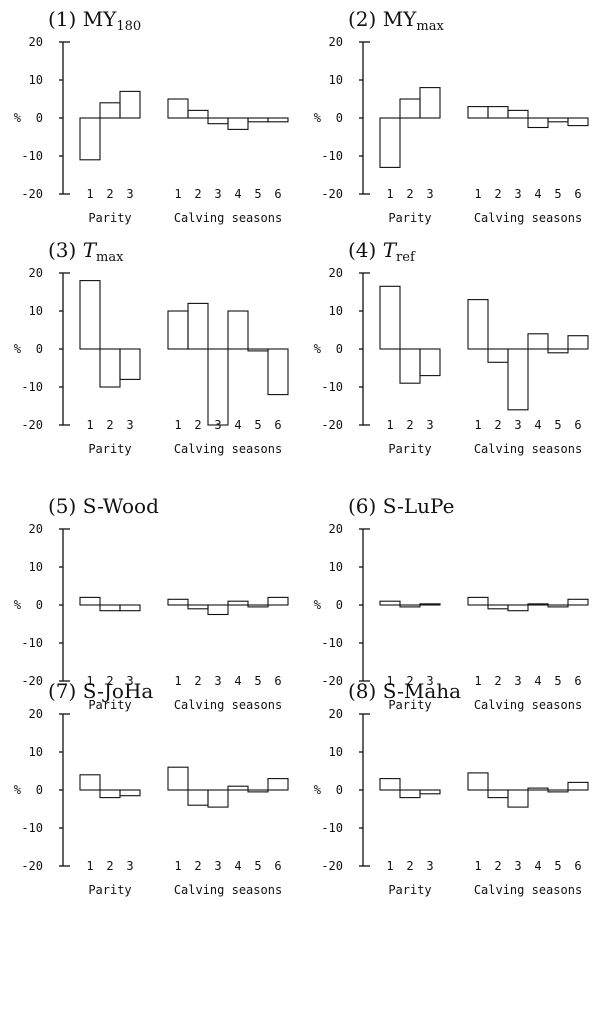 This screenshot has height=1030, width=607. I want to click on panel-title: (8) S-Maha, so click(404, 691).